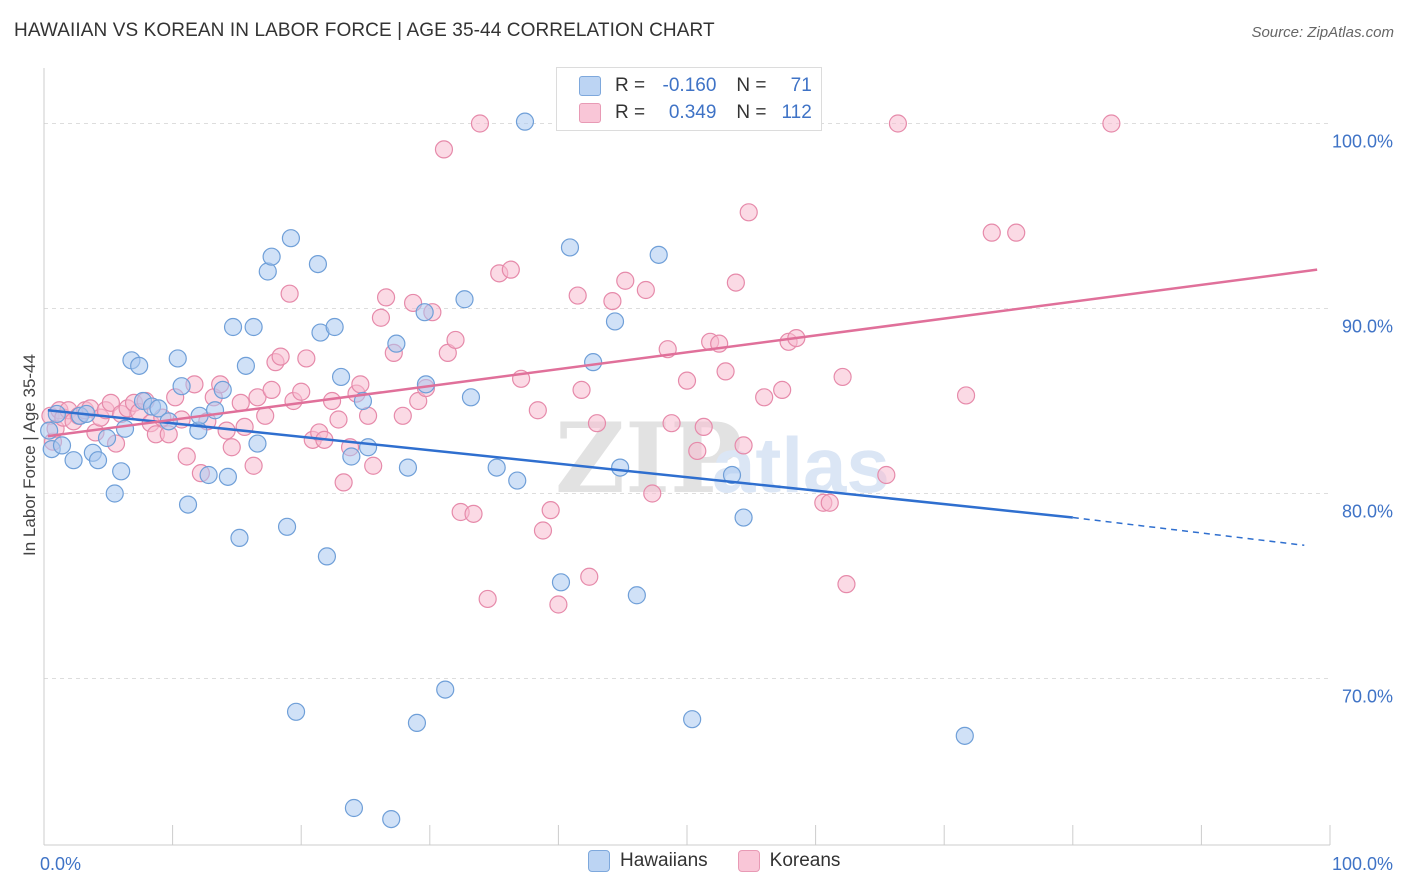 The height and width of the screenshot is (892, 1406). I want to click on x-tick-label: 100.0%, so click(1362, 864).